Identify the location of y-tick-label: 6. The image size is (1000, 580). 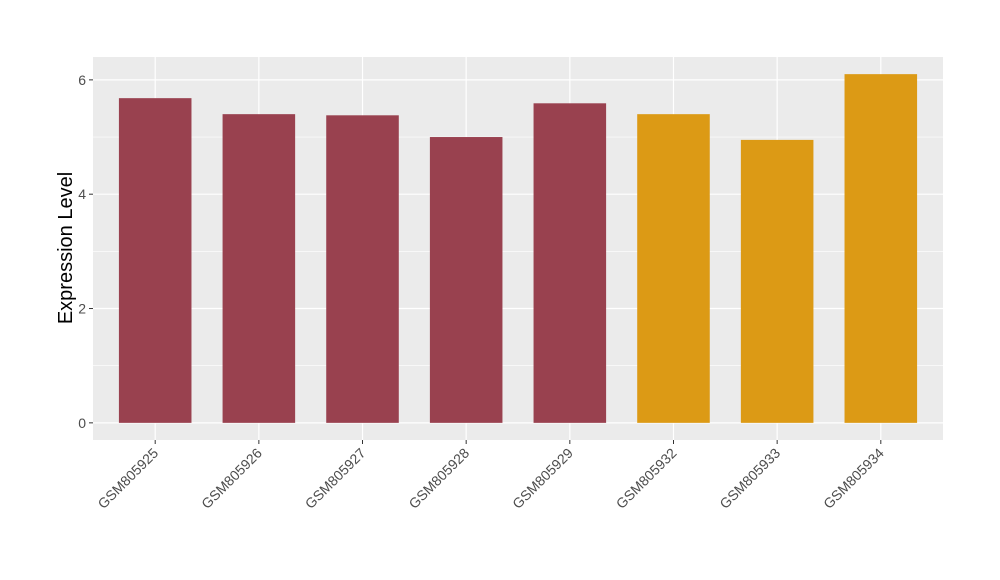
(82, 80).